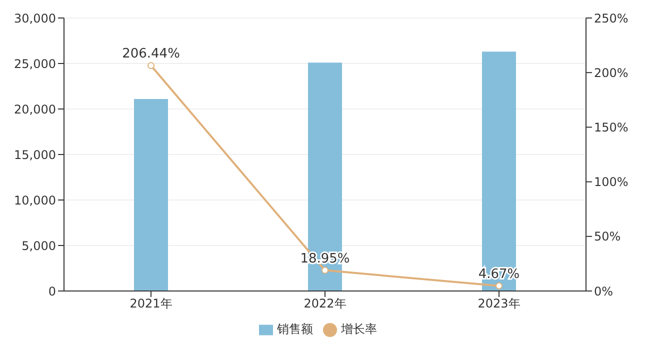 This screenshot has width=646, height=351. What do you see at coordinates (151, 194) in the screenshot?
I see `bar` at bounding box center [151, 194].